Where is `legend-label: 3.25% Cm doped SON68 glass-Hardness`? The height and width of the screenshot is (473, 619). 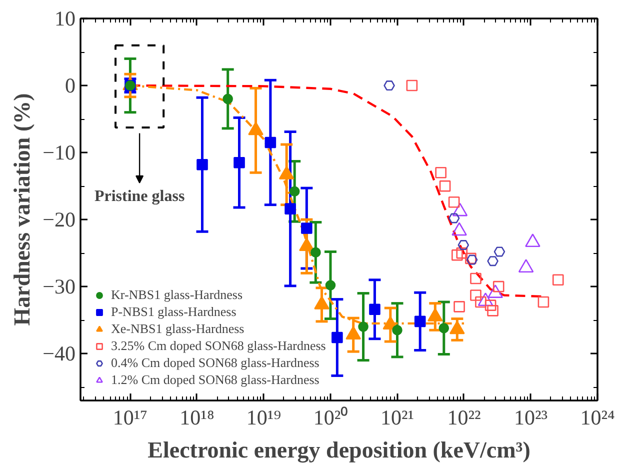
legend-label: 3.25% Cm doped SON68 glass-Hardness is located at coordinates (218, 346).